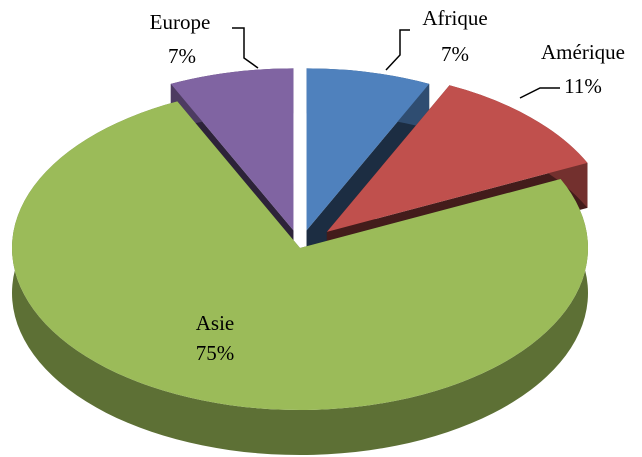  Describe the element at coordinates (215, 353) in the screenshot. I see `value-label: 75%` at that location.